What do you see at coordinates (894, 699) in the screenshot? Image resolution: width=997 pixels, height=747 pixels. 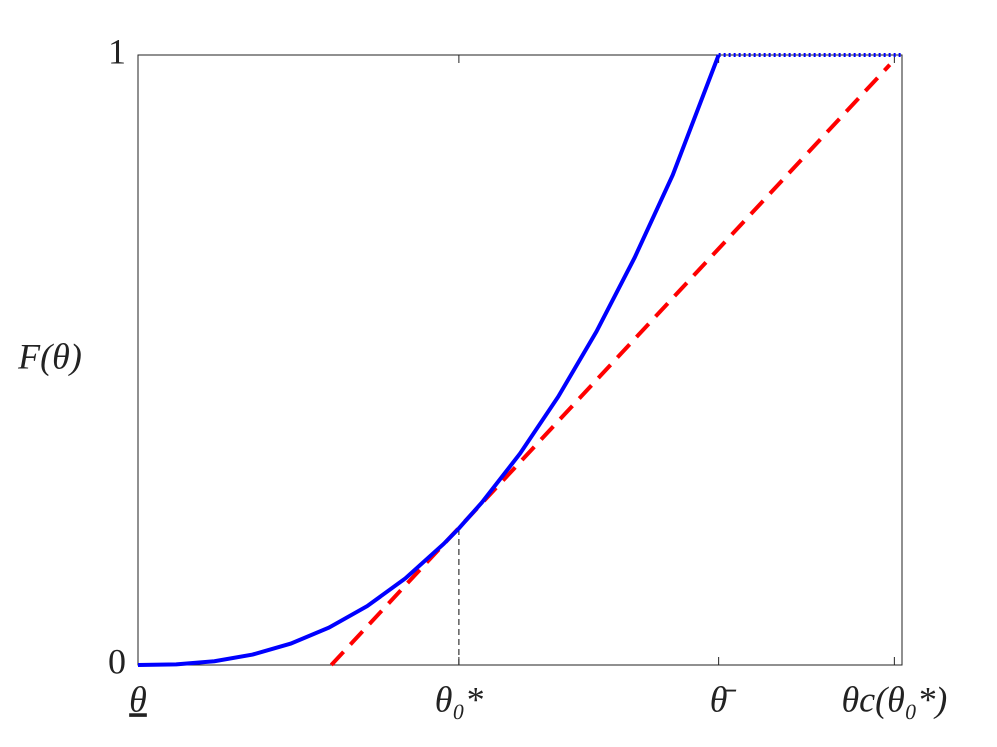 I see `x-tick-label: θc(θ₀*)` at bounding box center [894, 699].